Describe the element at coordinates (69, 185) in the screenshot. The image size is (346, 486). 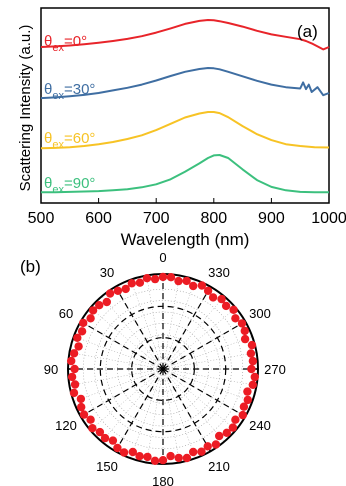
I see `series-label: θex=90°` at that location.